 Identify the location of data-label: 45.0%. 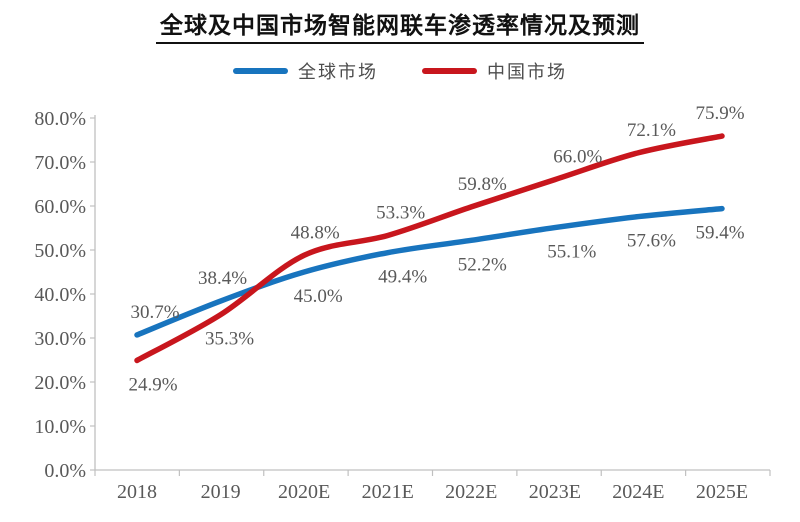
(318, 296).